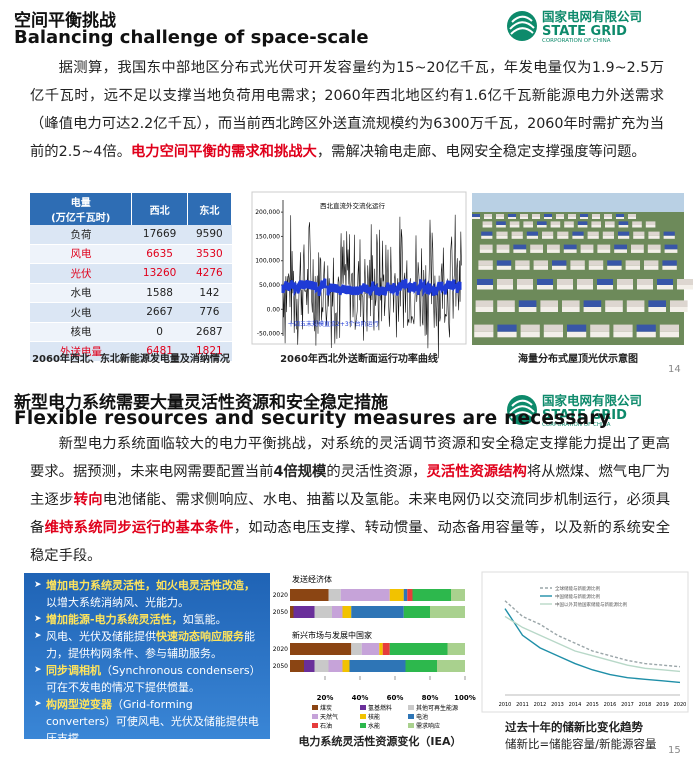  Describe the element at coordinates (591, 604) in the screenshot. I see `legend-label: 中国以外其他国家储能与新能源比例` at that location.